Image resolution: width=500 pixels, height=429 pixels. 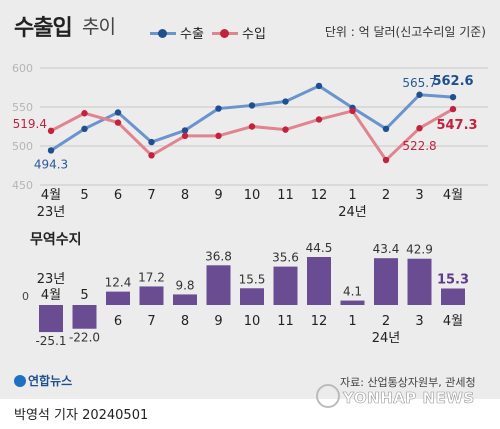 I want to click on x-tick-label: 12, so click(x=319, y=195).